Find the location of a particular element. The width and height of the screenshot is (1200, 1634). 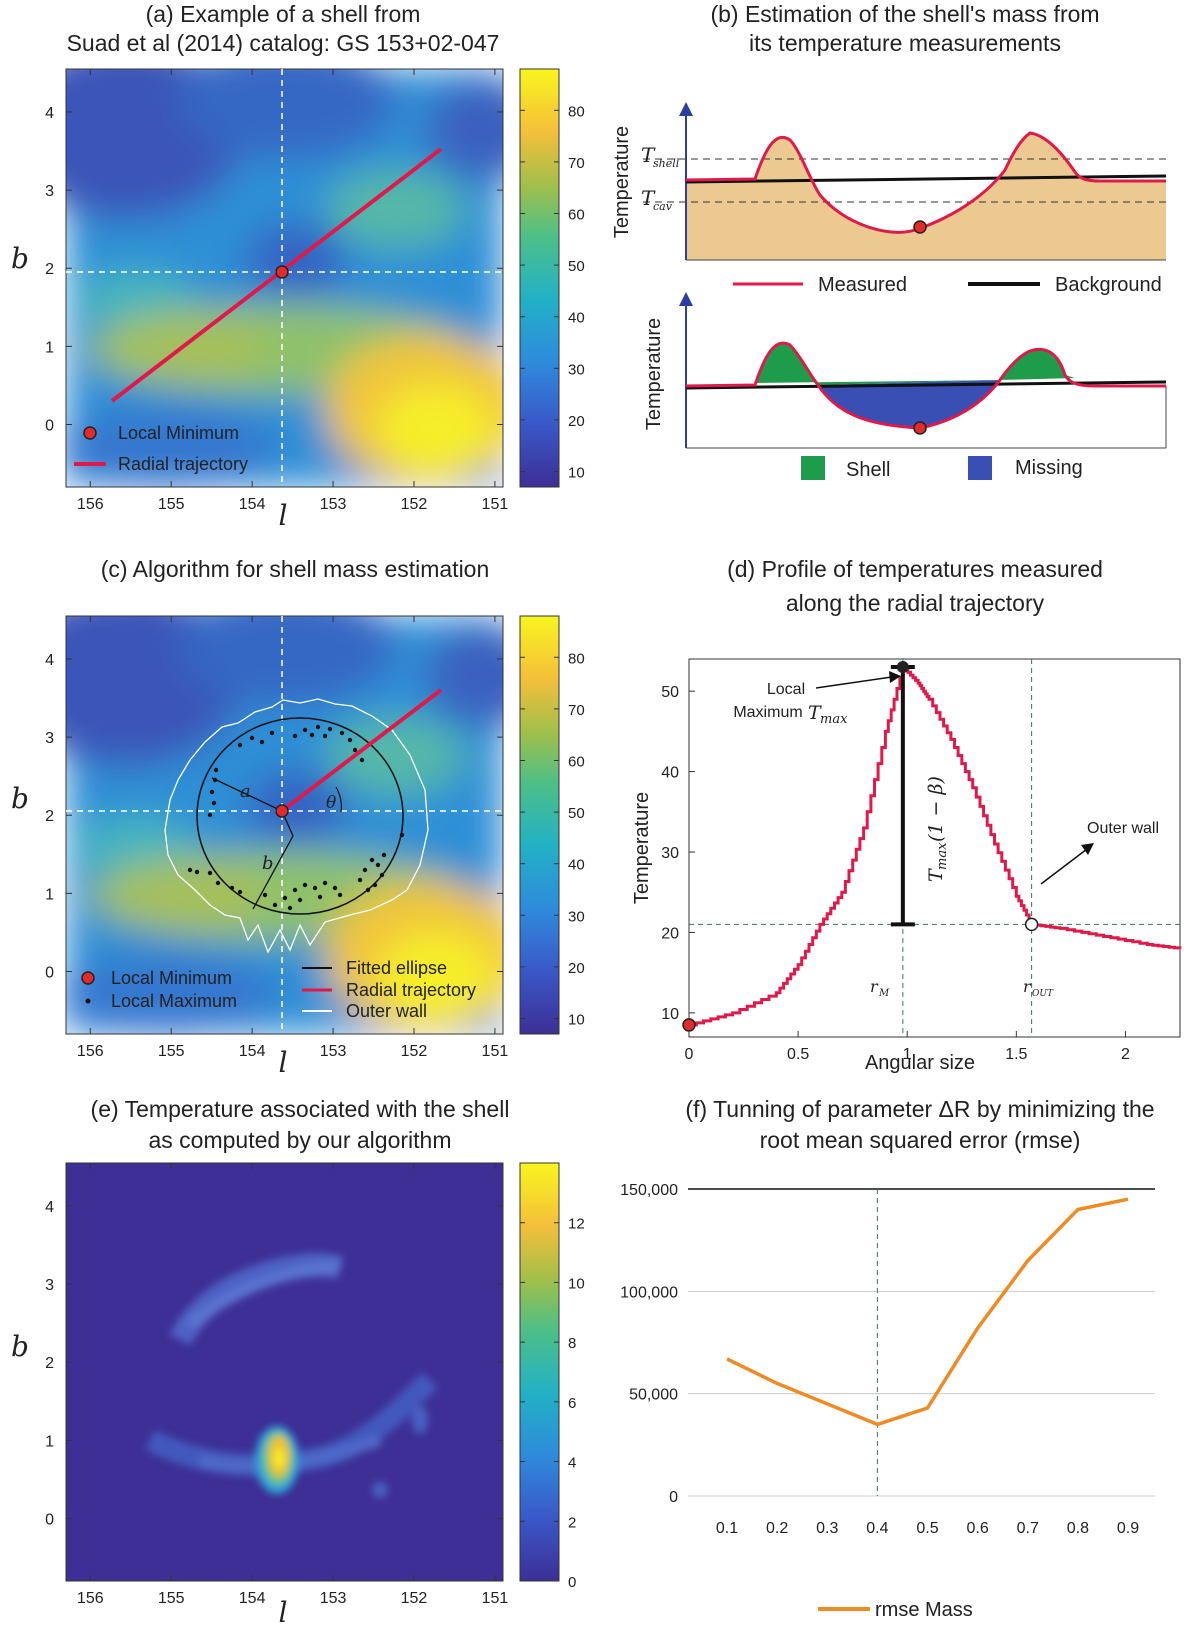

panel-e-ytick-label: 4 is located at coordinates (49, 1207).